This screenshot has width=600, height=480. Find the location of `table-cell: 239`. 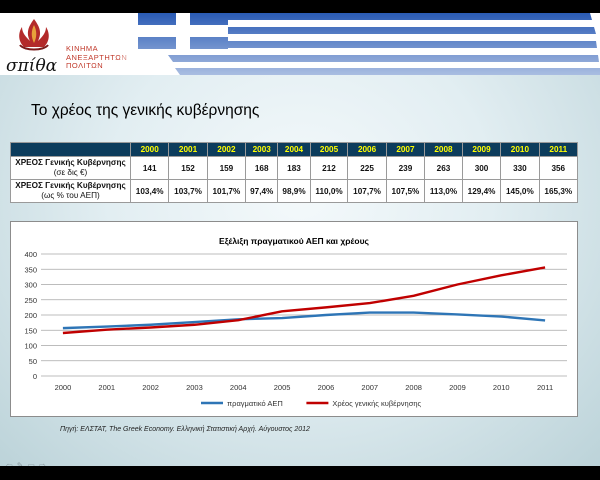

table-cell: 239 is located at coordinates (405, 168).